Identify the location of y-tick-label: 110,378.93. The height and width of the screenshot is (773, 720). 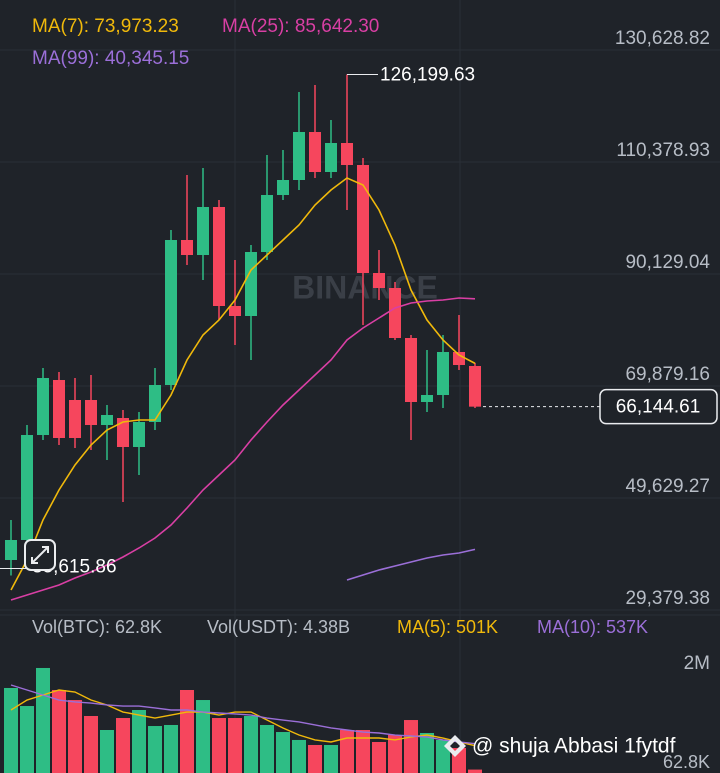
(663, 150).